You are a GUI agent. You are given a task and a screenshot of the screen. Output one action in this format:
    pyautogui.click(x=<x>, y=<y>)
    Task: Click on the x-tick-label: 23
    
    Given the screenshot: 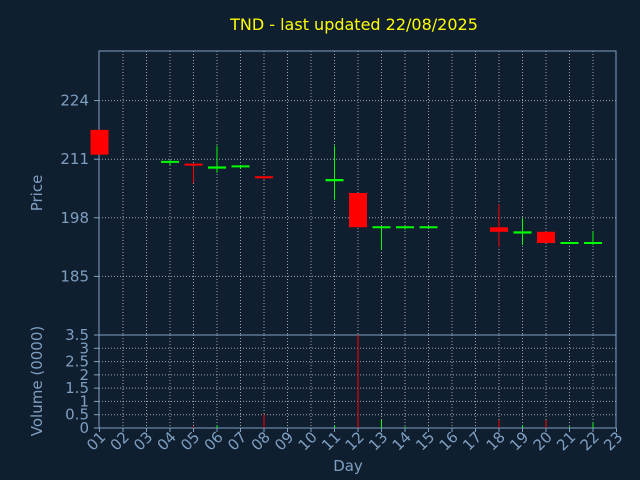 What is the action you would take?
    pyautogui.click(x=613, y=441)
    